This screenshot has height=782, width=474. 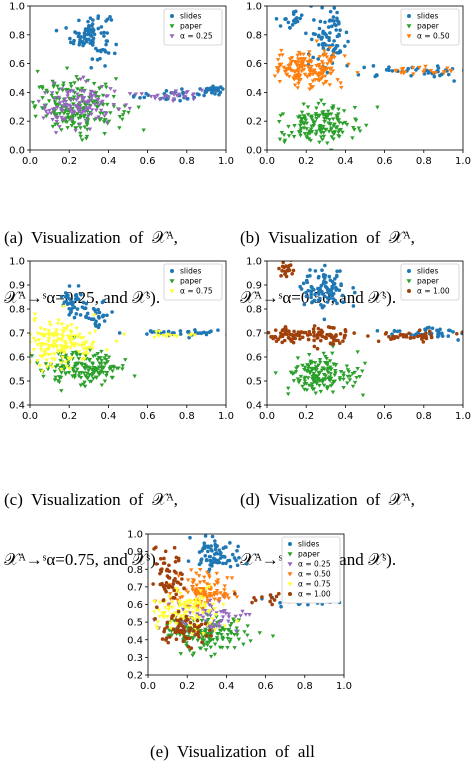 What do you see at coordinates (463, 416) in the screenshot?
I see `x-tick-label: 1.0` at bounding box center [463, 416].